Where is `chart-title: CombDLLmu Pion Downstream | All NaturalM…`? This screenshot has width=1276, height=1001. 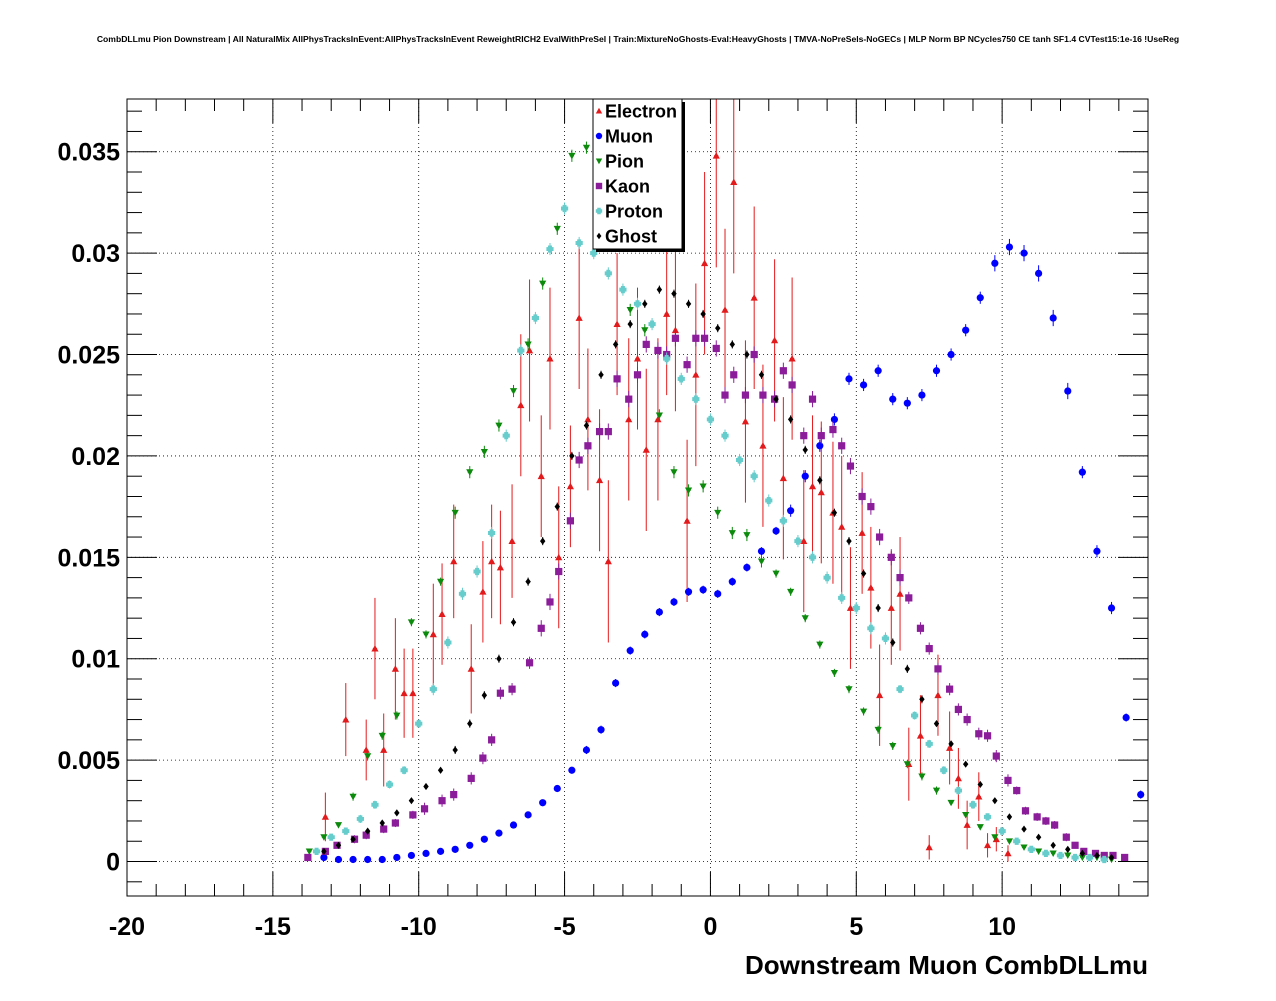
chart-title: CombDLLmu Pion Downstream | All NaturalM… is located at coordinates (638, 39).